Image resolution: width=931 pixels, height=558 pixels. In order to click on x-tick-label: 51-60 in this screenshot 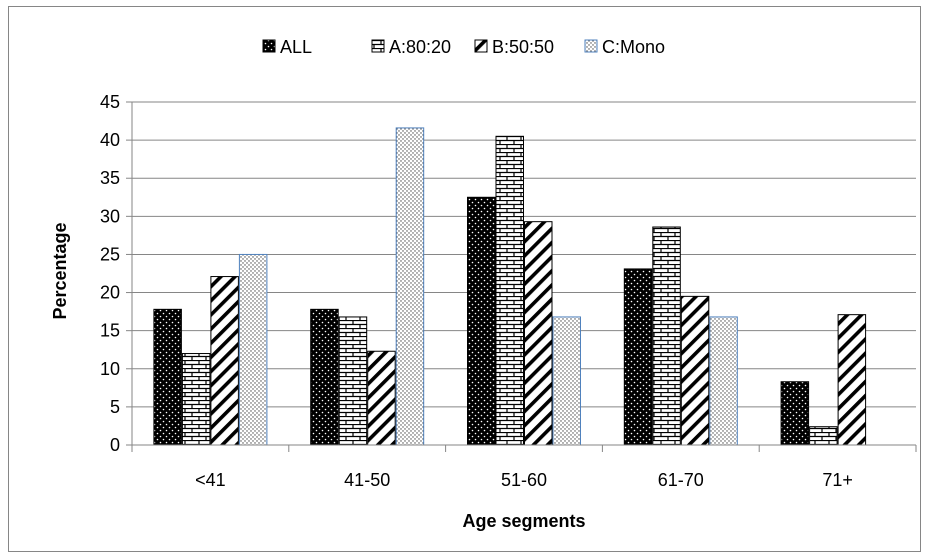, I will do `click(524, 480)`.